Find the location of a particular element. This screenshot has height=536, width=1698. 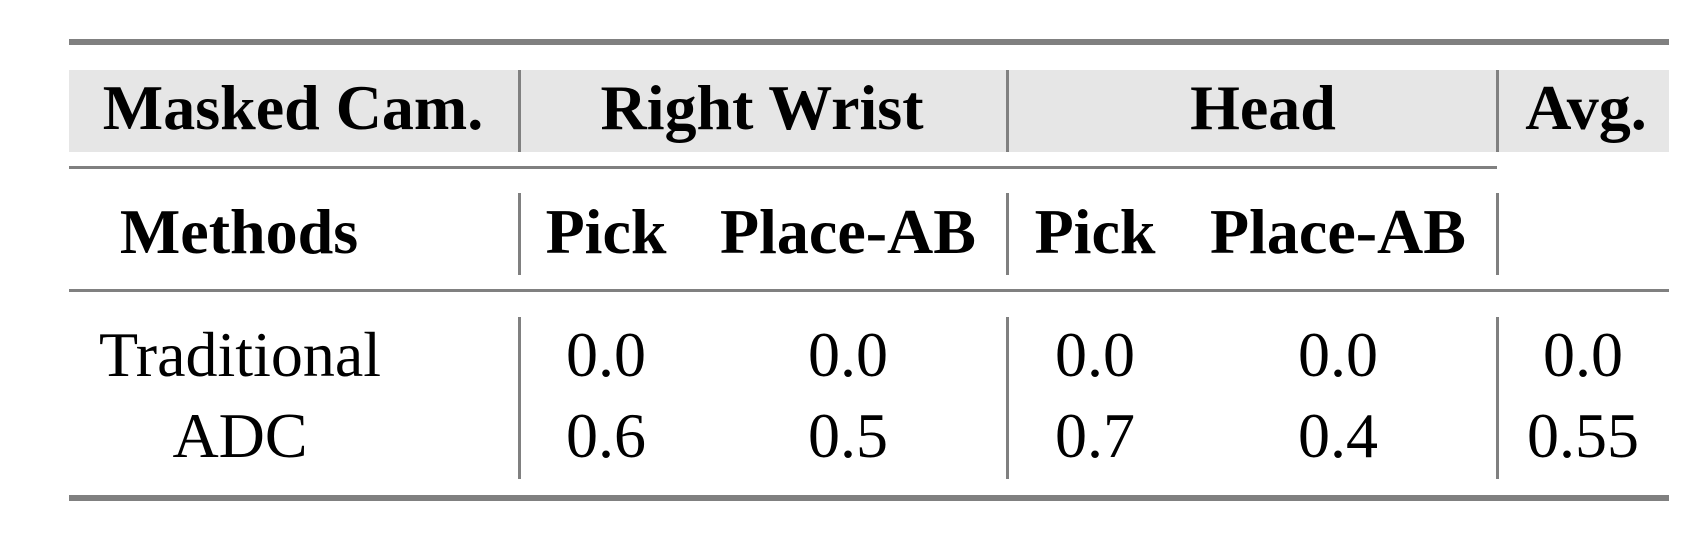

header-masked-cam: Masked Cam. is located at coordinates (293, 107).